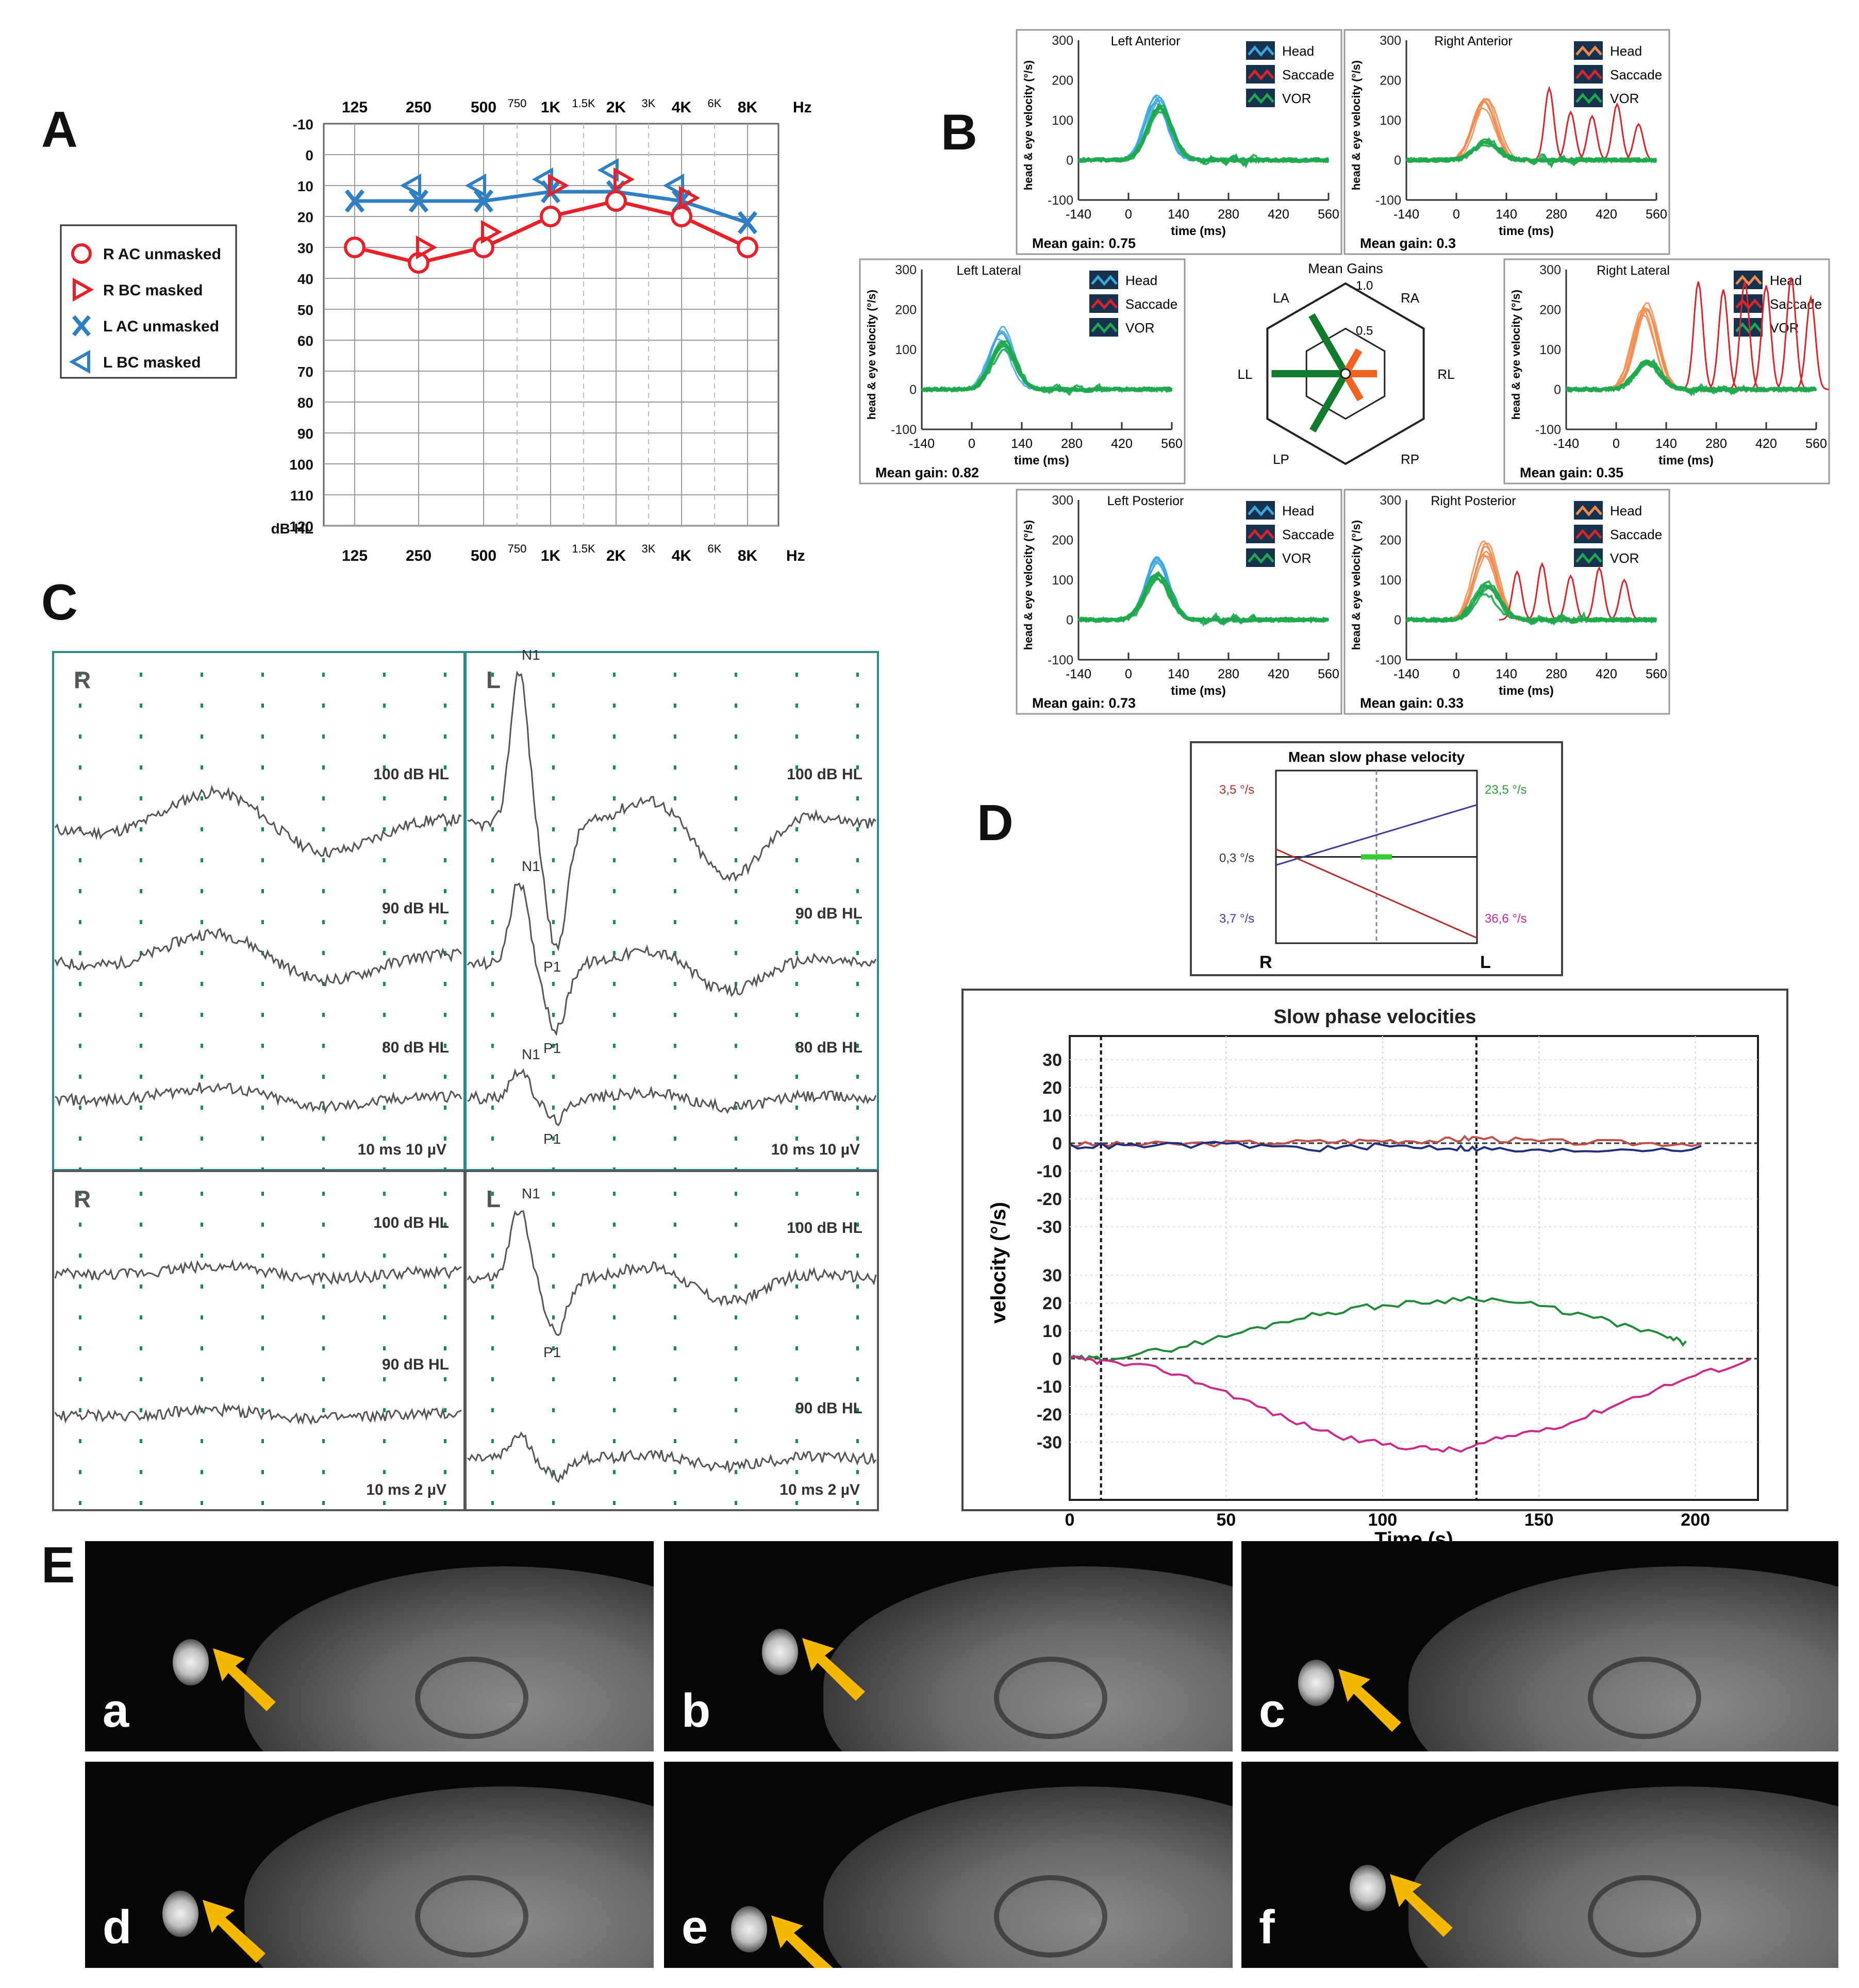  I want to click on vhit-plot-title: Left Anterior, so click(1146, 41).